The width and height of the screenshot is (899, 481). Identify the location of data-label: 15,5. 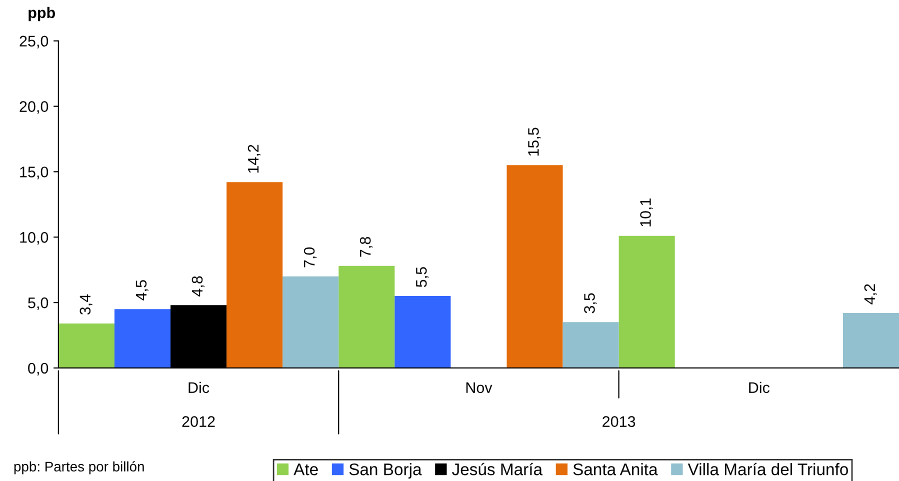
(534, 142).